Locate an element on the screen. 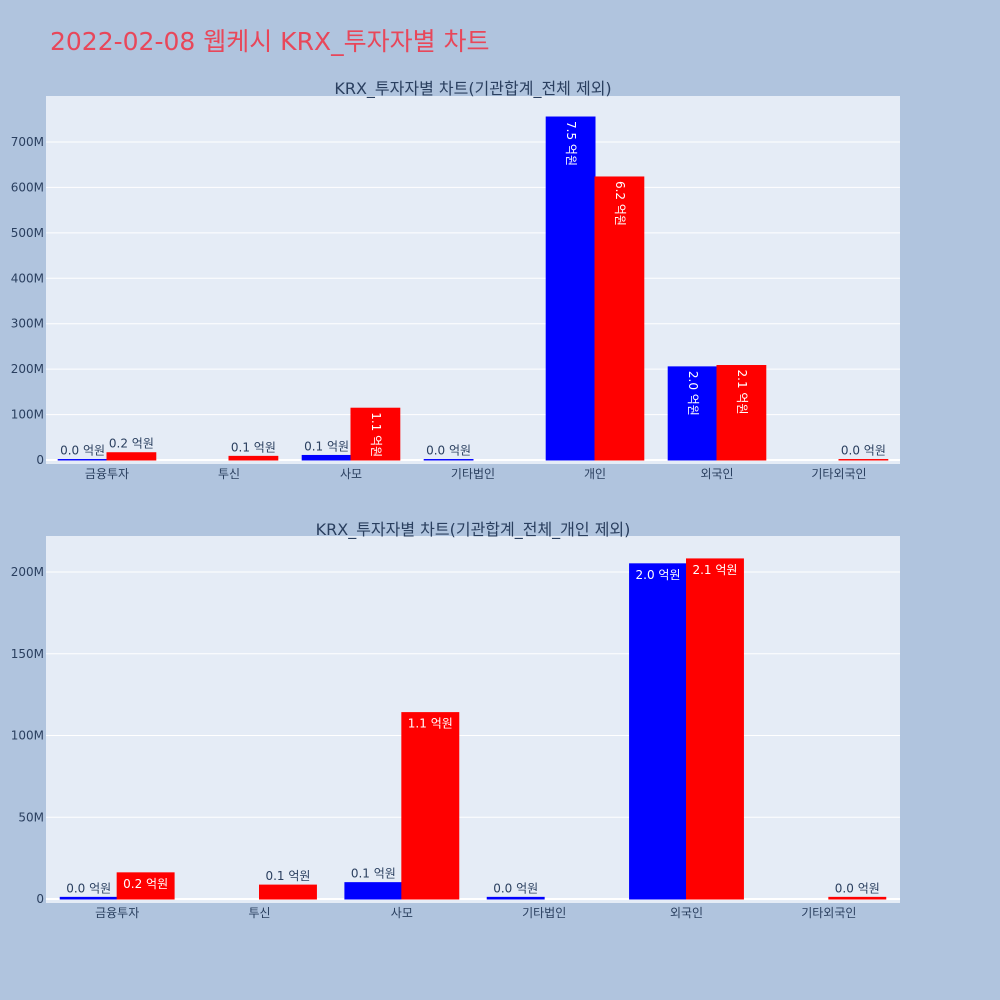  data-label: 6.2 억원 is located at coordinates (620, 203).